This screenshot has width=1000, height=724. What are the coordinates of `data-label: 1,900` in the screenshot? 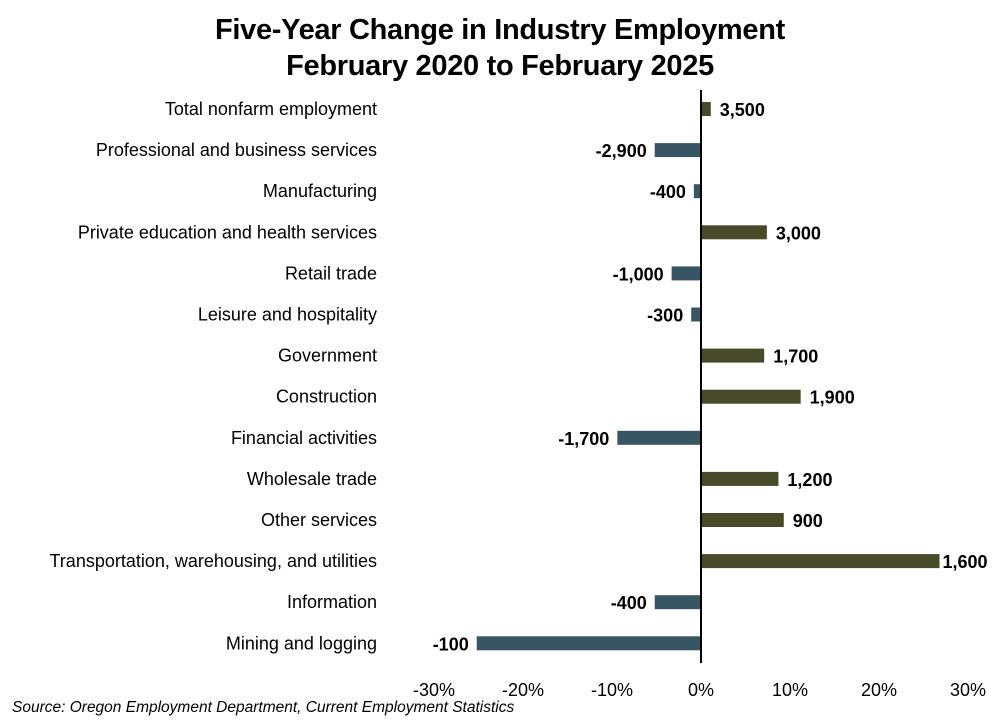 It's located at (832, 398).